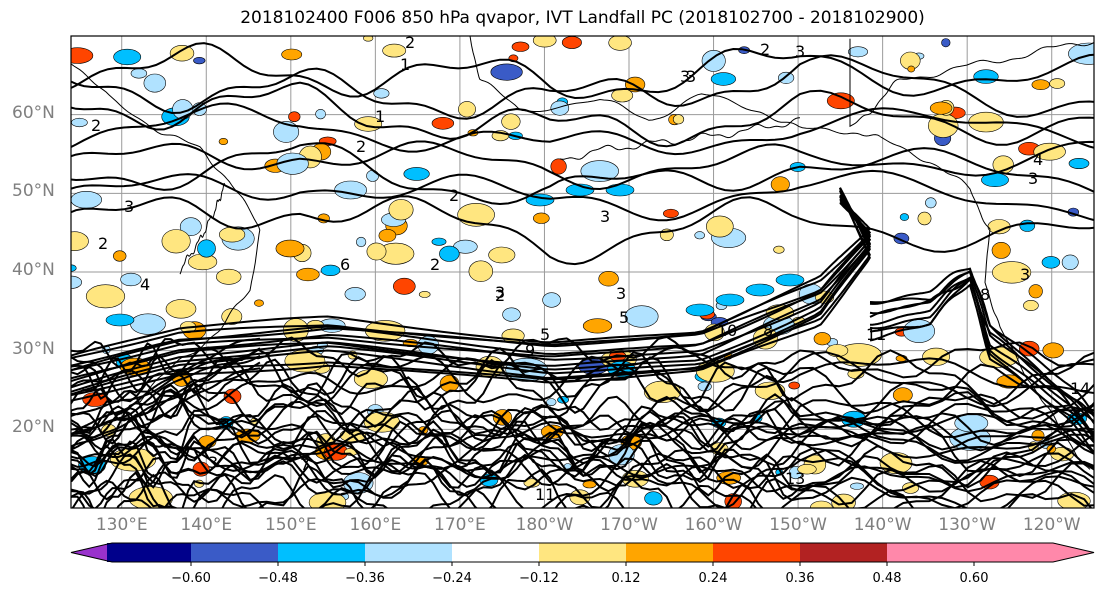 The height and width of the screenshot is (601, 1105). What do you see at coordinates (452, 578) in the screenshot?
I see `colorbar-tick-label: −0.24` at bounding box center [452, 578].